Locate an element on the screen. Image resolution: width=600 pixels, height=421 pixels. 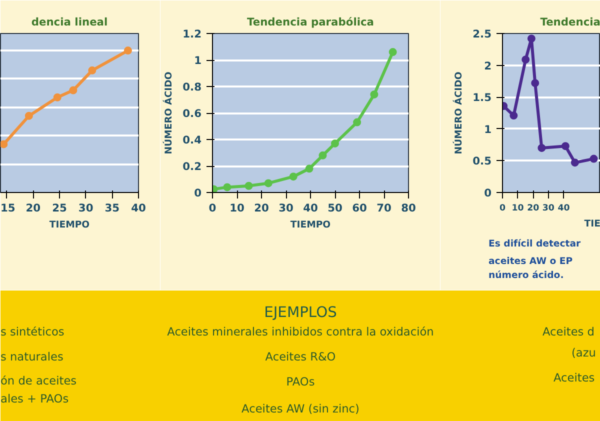
text: Aceites AW (sin zinc) is located at coordinates (301, 409).